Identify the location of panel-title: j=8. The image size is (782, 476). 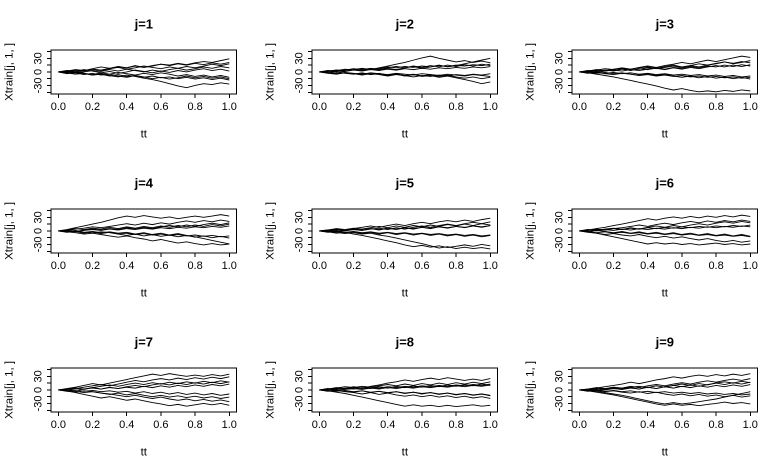
(403, 341).